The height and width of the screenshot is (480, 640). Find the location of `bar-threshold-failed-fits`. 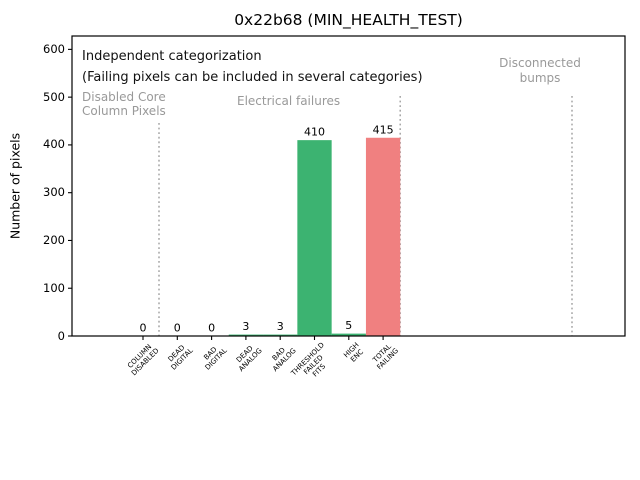

bar-threshold-failed-fits is located at coordinates (314, 238).